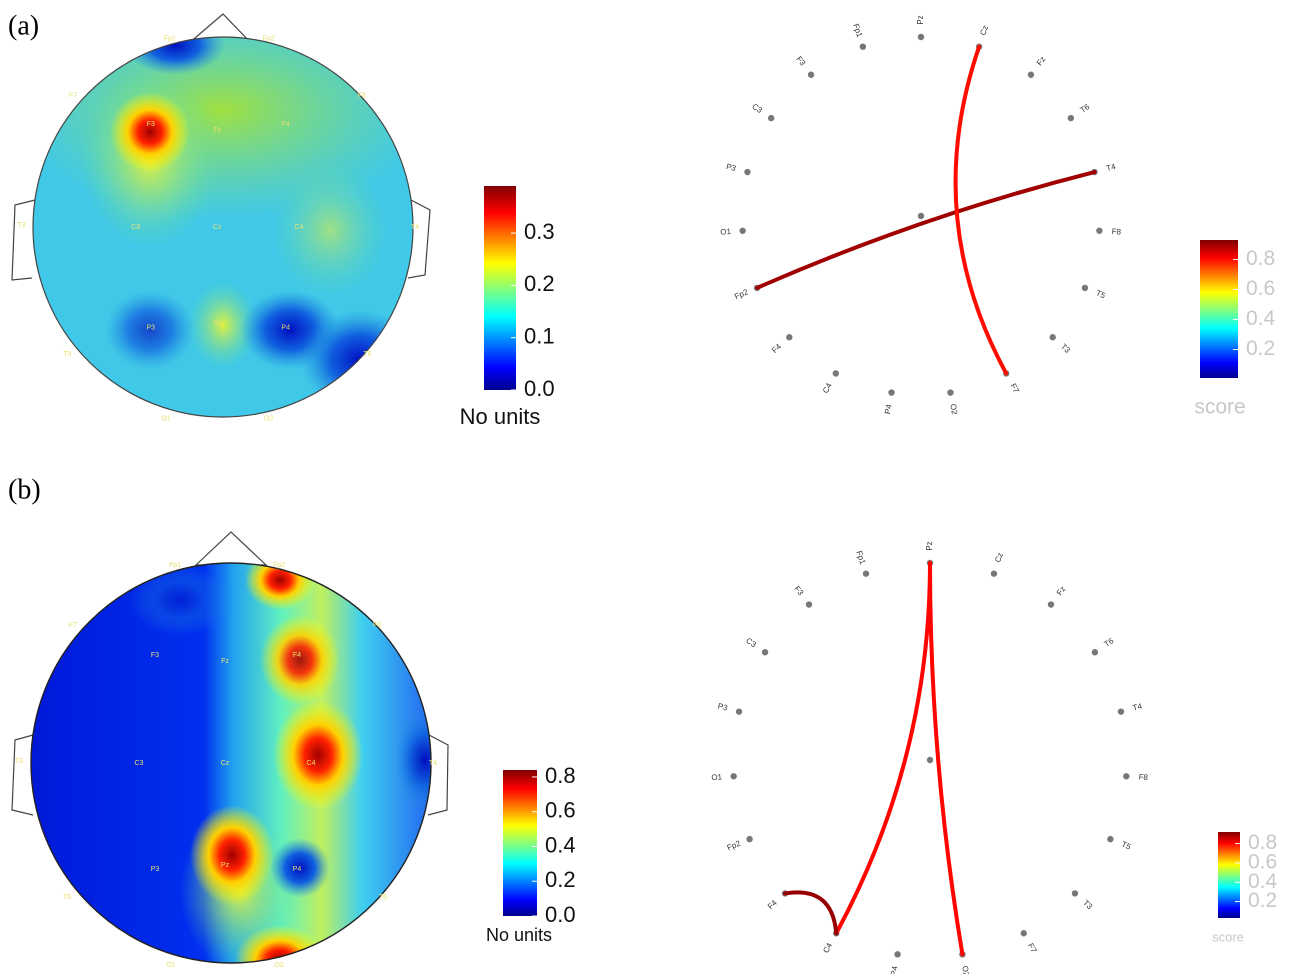  Describe the element at coordinates (279, 565) in the screenshot. I see `electrode-label: Fp2` at that location.